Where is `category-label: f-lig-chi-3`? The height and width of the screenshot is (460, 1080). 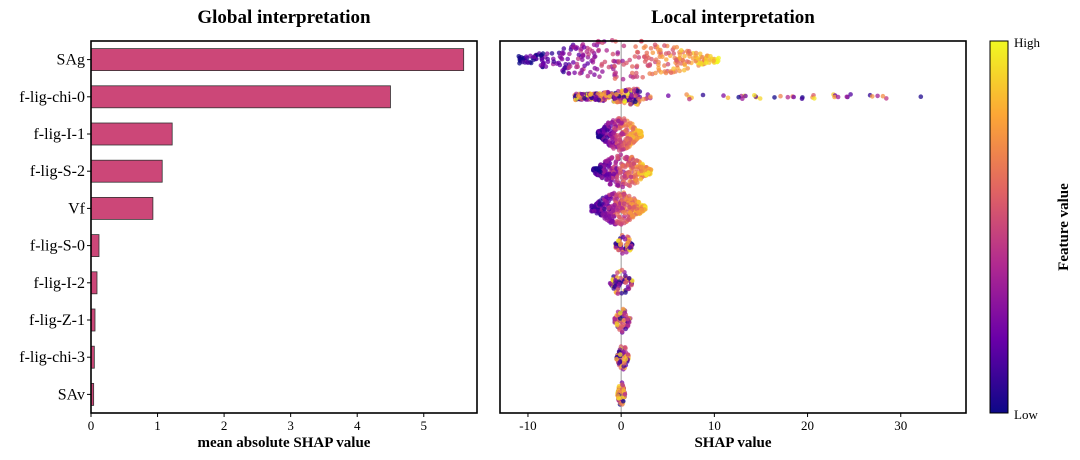 category-label: f-lig-chi-3 is located at coordinates (52, 357).